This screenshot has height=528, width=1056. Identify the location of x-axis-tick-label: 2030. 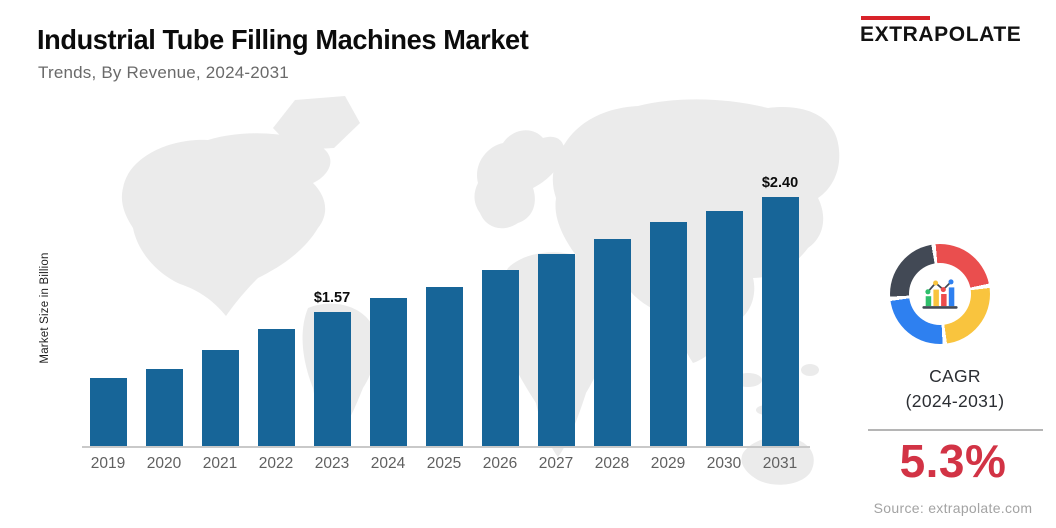
(724, 463).